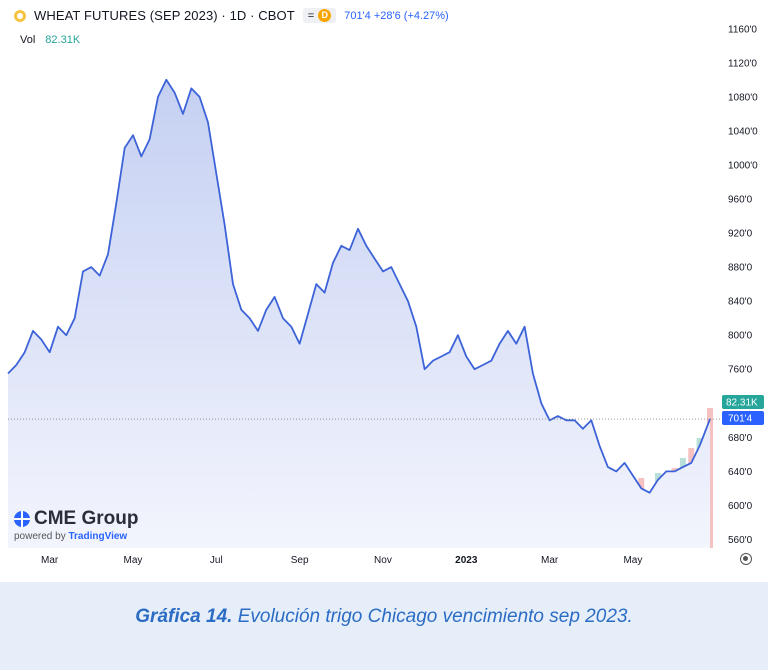 This screenshot has width=768, height=670. What do you see at coordinates (357, 15) in the screenshot?
I see `header-last-price: 701'4` at bounding box center [357, 15].